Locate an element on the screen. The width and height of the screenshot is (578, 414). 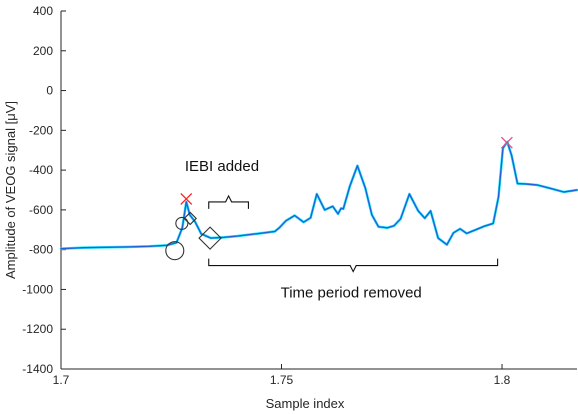
y-tick-label: -600 is located at coordinates (41, 210).